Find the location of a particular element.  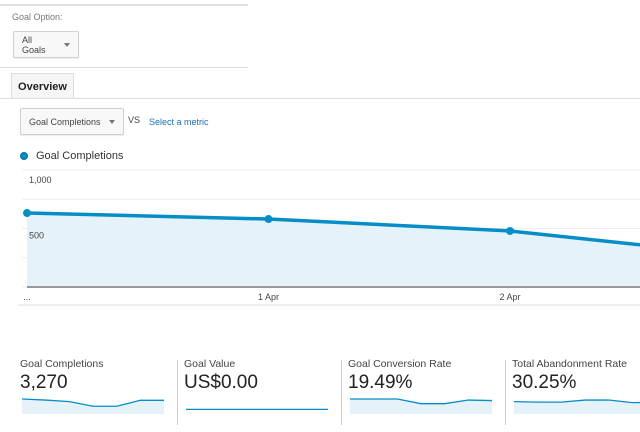

vs-label: VS is located at coordinates (134, 120).